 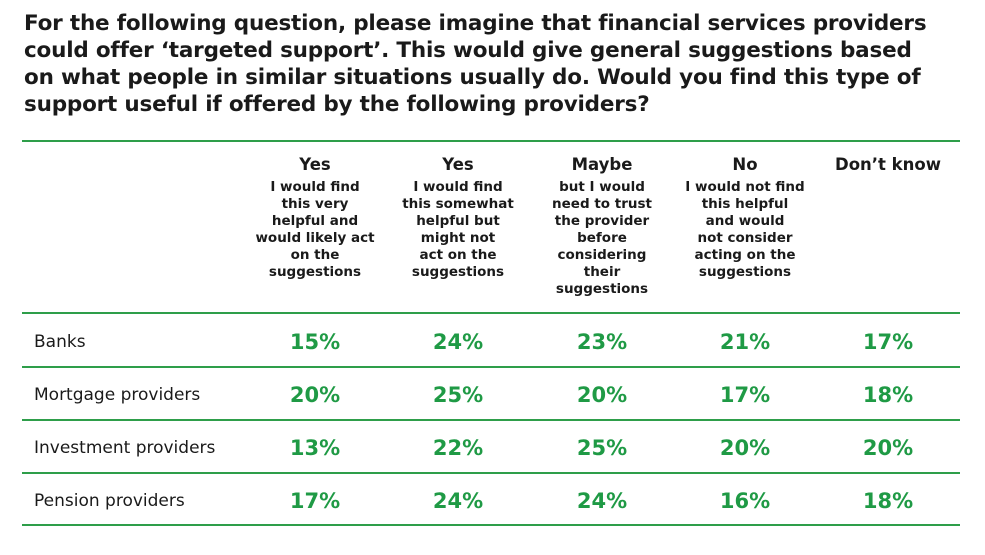 I want to click on column-description-line: before, so click(x=602, y=238).